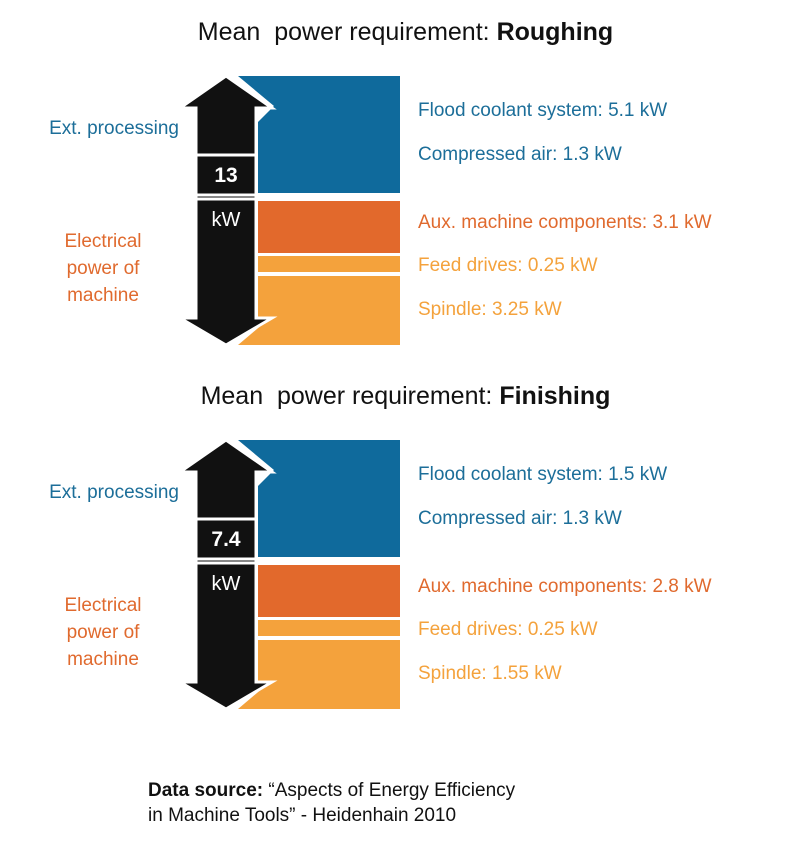 The height and width of the screenshot is (843, 811). I want to click on segment-label: Flood coolant system: 1.5 kW, so click(543, 474).